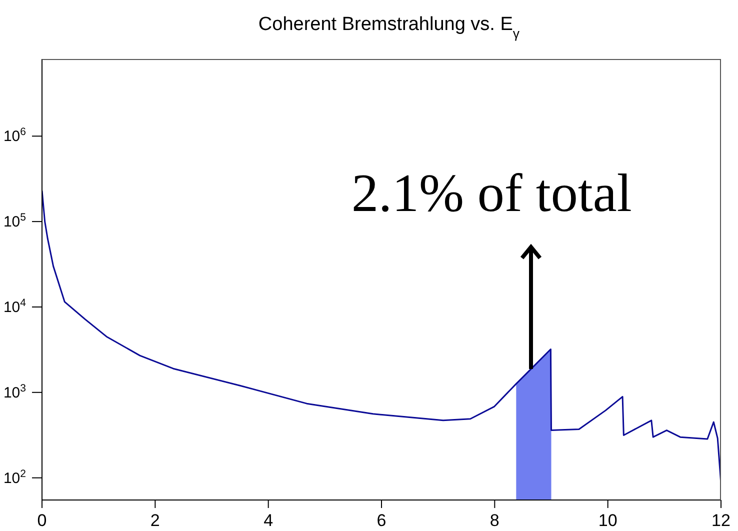 This screenshot has height=531, width=738. What do you see at coordinates (42, 520) in the screenshot?
I see `x-tick-label: 0` at bounding box center [42, 520].